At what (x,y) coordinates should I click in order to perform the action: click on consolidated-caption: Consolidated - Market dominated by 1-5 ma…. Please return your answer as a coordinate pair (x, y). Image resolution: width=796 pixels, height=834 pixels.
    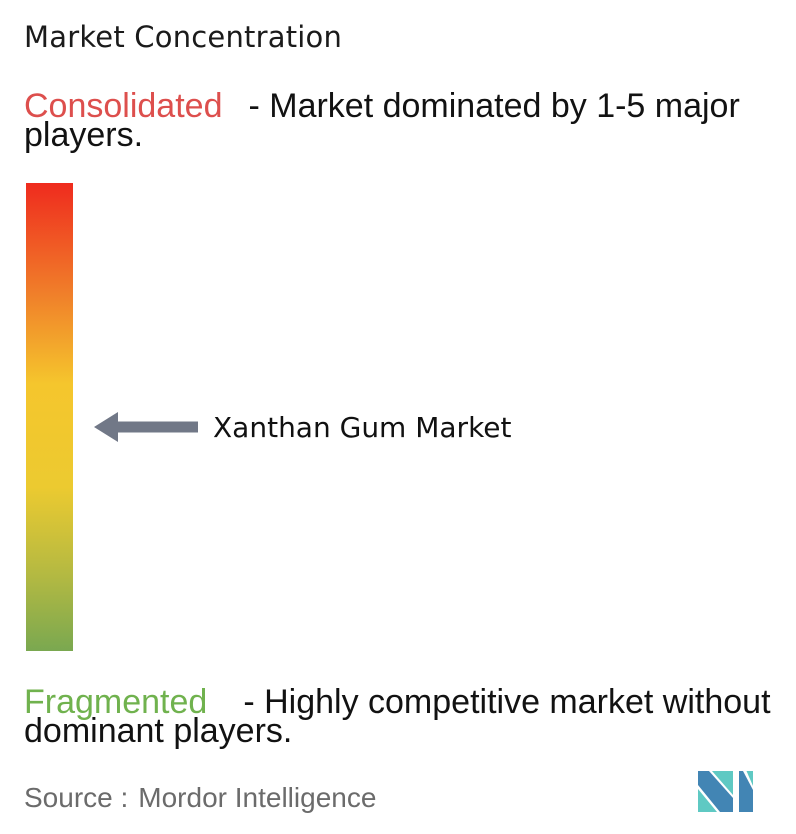
    Looking at the image, I should click on (402, 120).